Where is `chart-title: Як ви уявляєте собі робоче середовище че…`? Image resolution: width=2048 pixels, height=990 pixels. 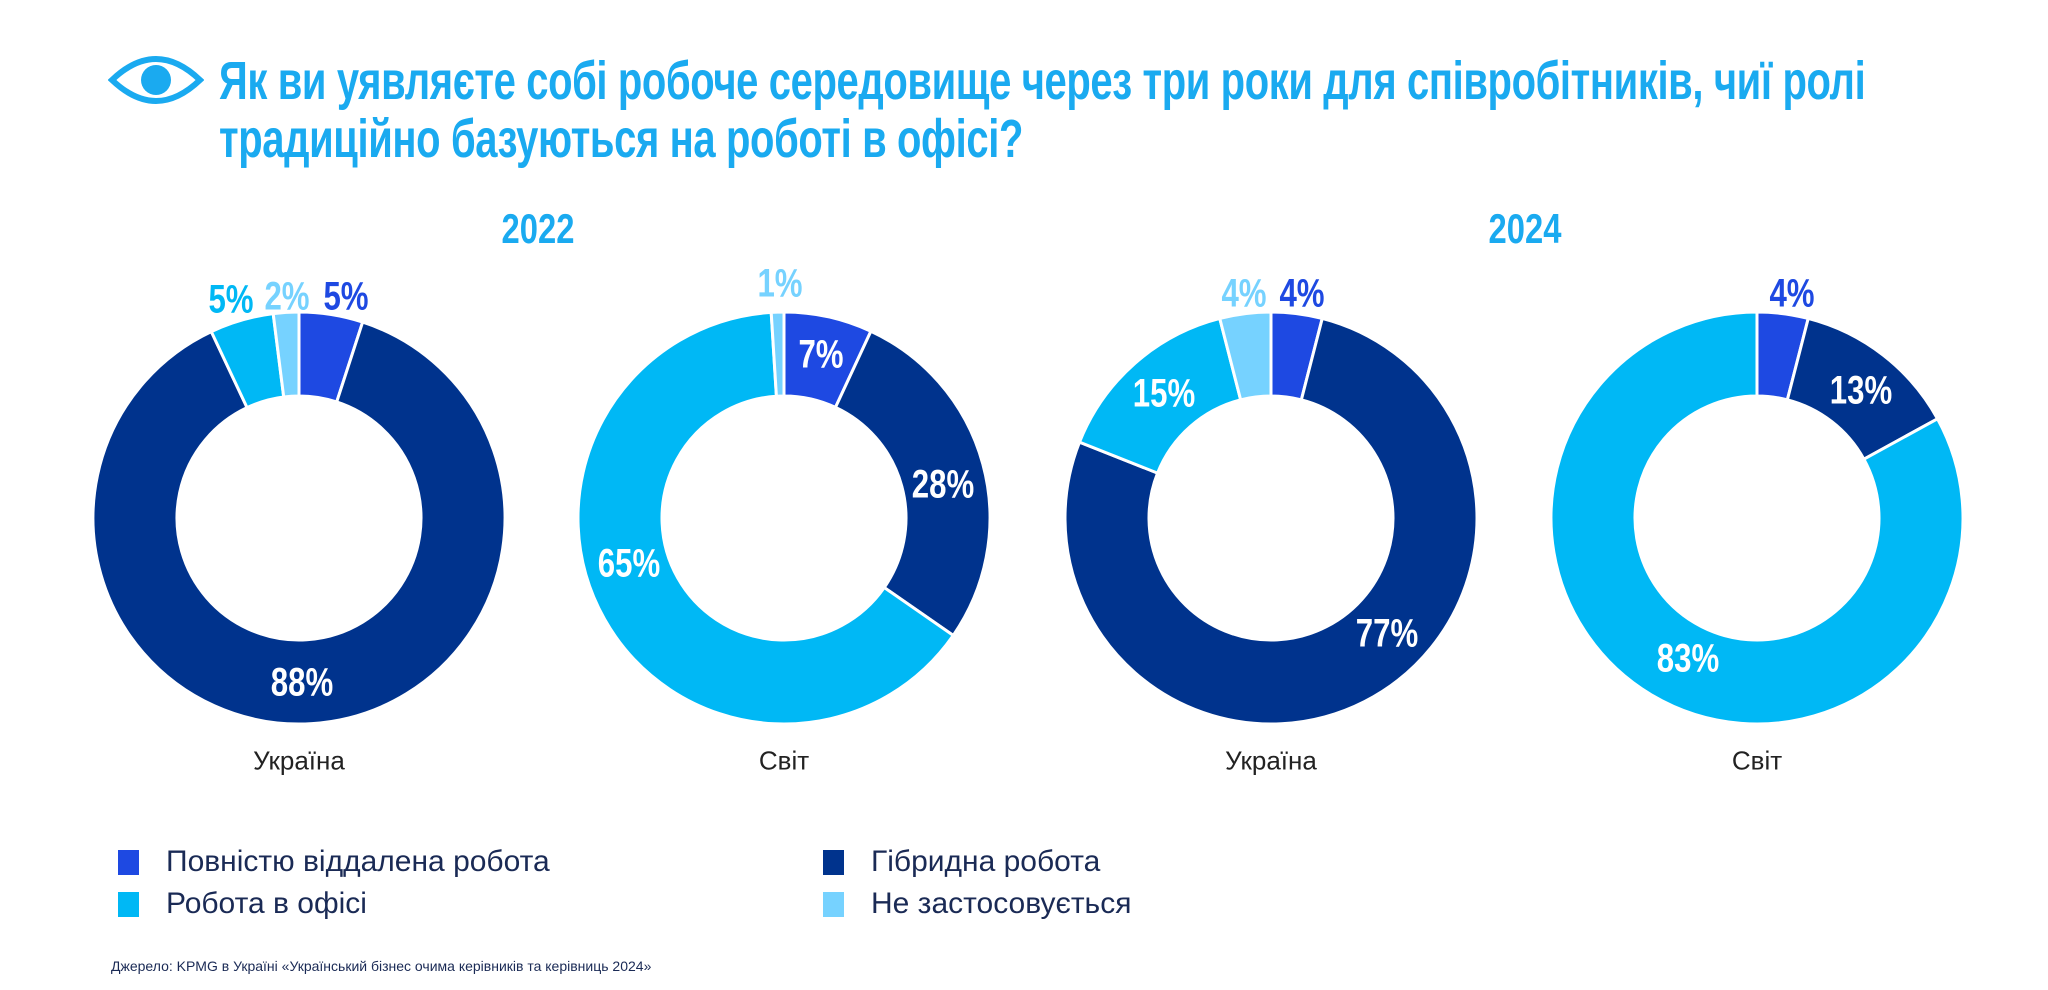 chart-title: Як ви уявляєте собі робоче середовище че… is located at coordinates (1042, 110).